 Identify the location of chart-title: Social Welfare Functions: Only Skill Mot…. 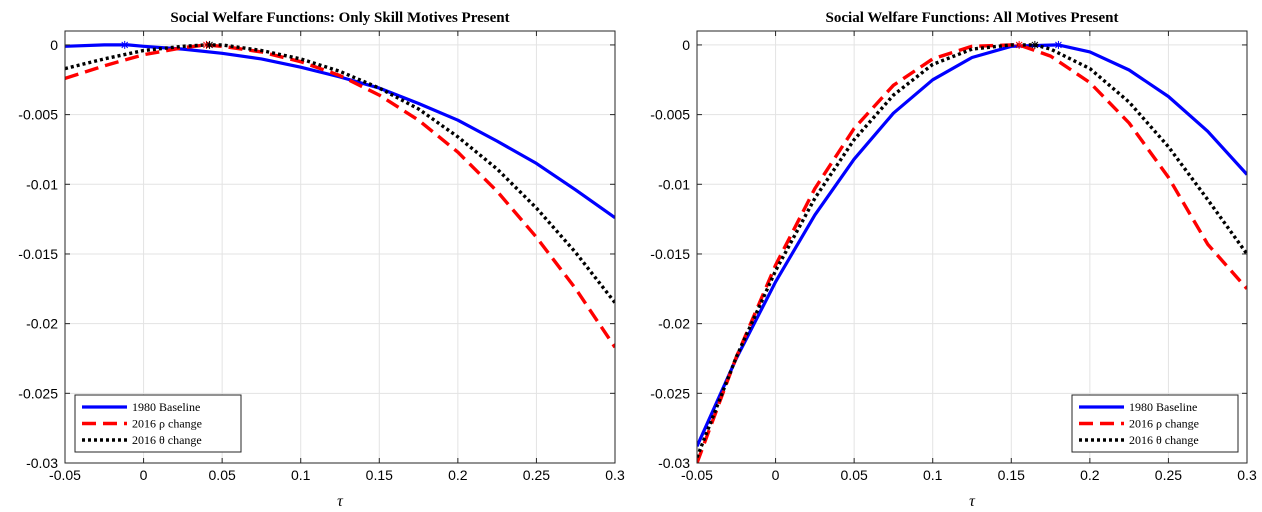
(339, 18).